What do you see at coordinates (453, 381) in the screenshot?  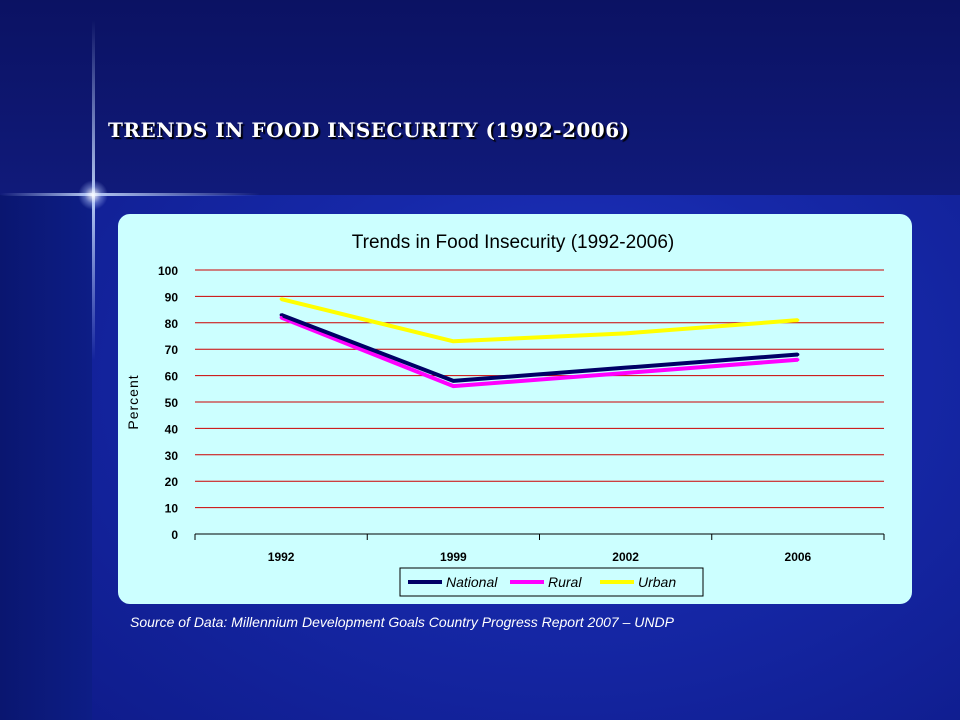 I see `data-point-national-1999` at bounding box center [453, 381].